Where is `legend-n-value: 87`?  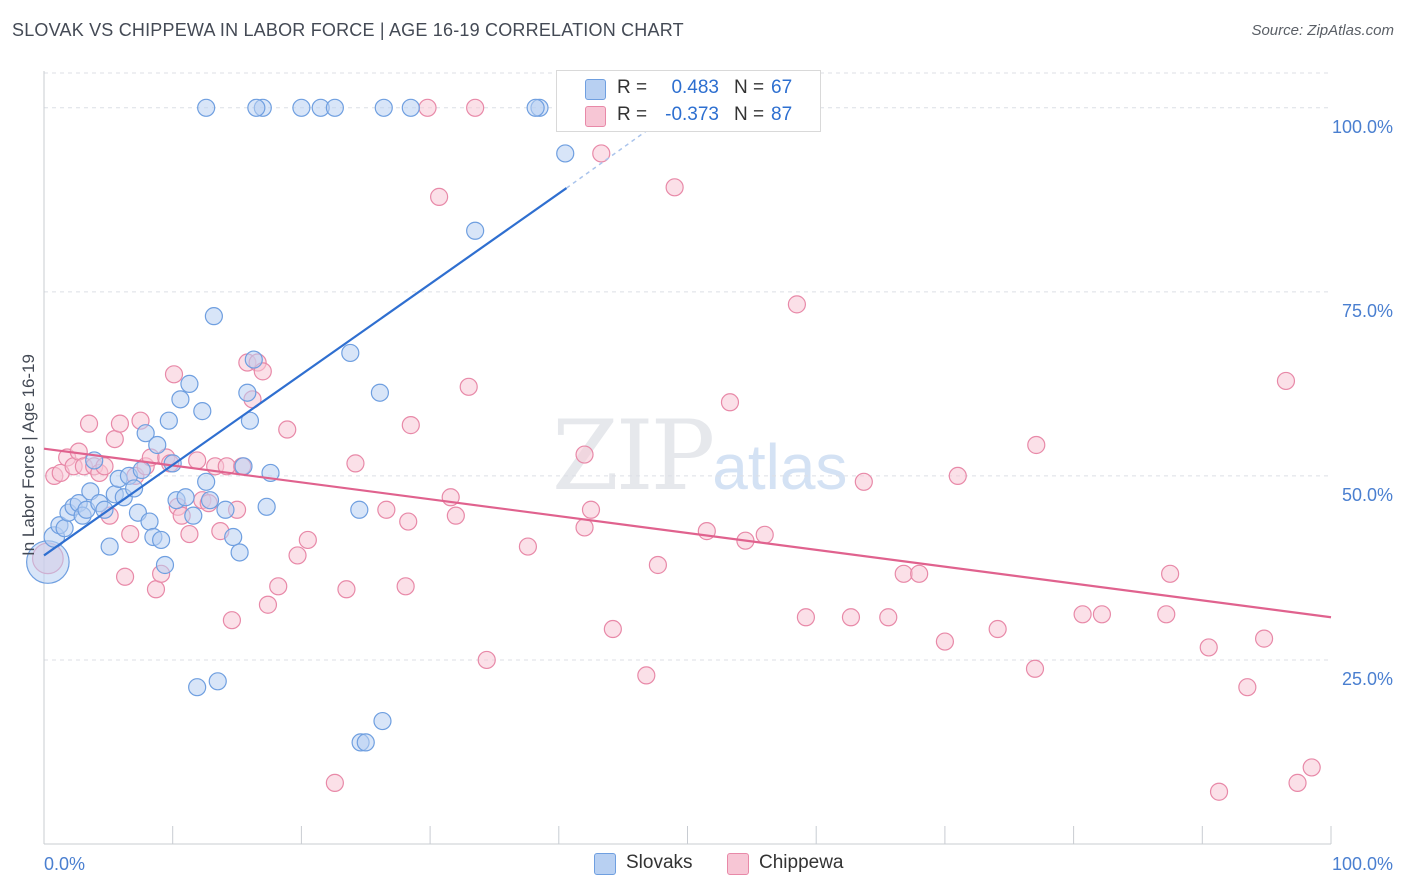 legend-n-value: 87 is located at coordinates (782, 114).